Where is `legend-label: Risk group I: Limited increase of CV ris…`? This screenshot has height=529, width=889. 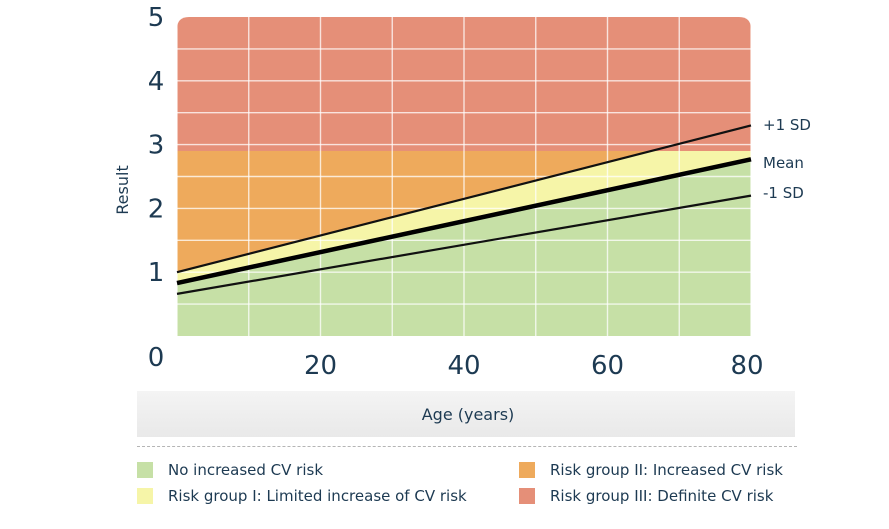
legend-label: Risk group I: Limited increase of CV ris… is located at coordinates (317, 496).